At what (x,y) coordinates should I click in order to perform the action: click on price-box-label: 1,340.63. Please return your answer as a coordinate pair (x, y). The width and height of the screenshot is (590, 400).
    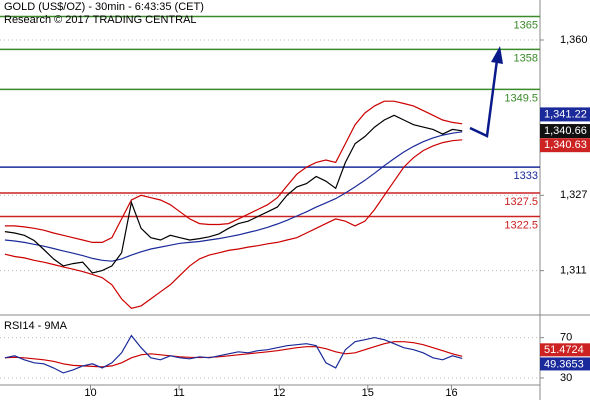
    Looking at the image, I should click on (565, 145).